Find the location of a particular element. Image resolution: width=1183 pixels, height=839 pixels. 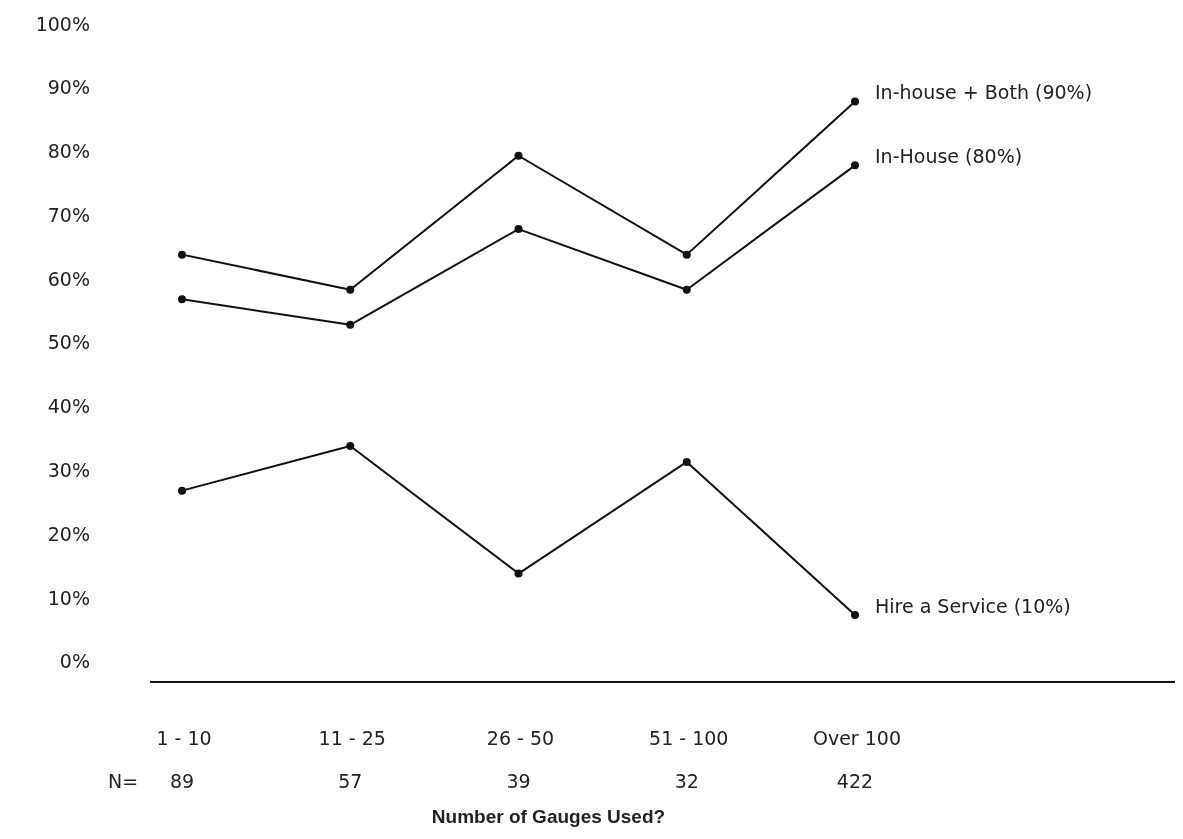

y-tick-label: 20% is located at coordinates (68, 533).